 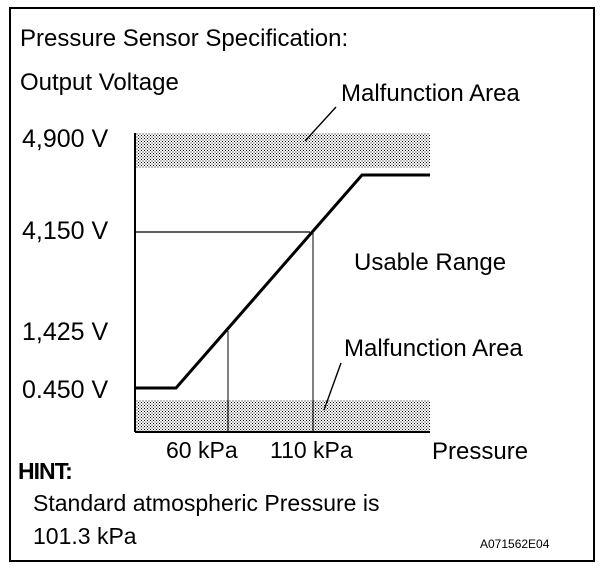 I want to click on leader-malfunction-top, so click(x=320, y=124).